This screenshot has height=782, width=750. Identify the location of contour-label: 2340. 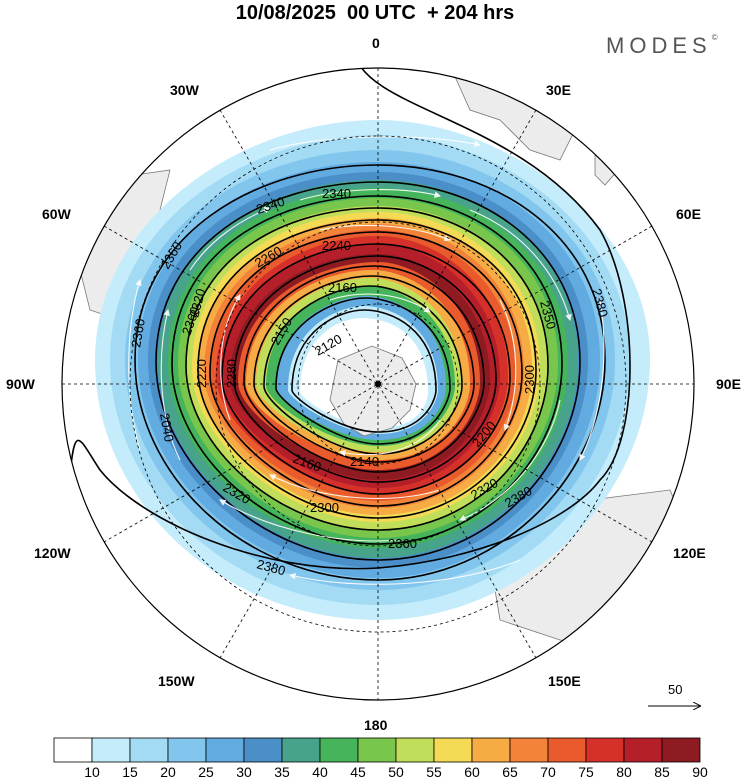
(336, 193).